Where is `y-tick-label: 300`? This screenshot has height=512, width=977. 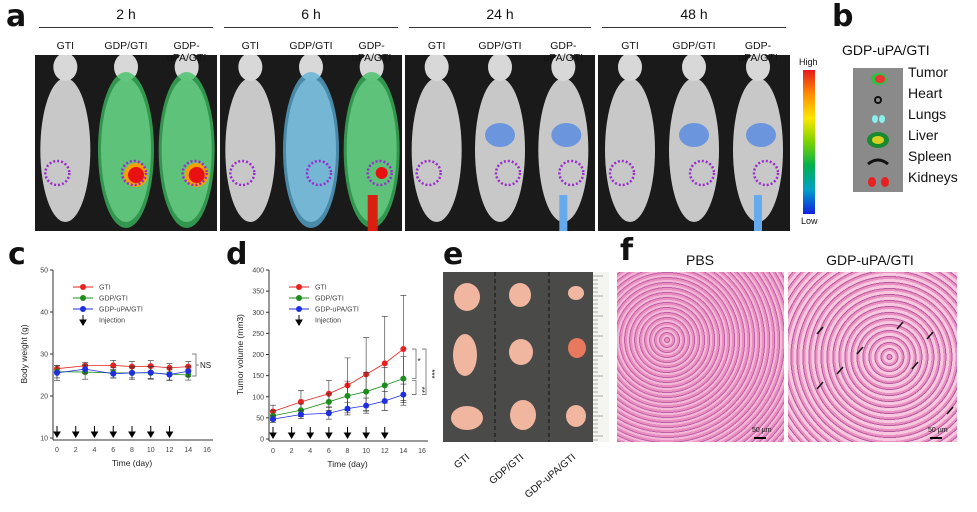
y-tick-label: 300 is located at coordinates (258, 313).